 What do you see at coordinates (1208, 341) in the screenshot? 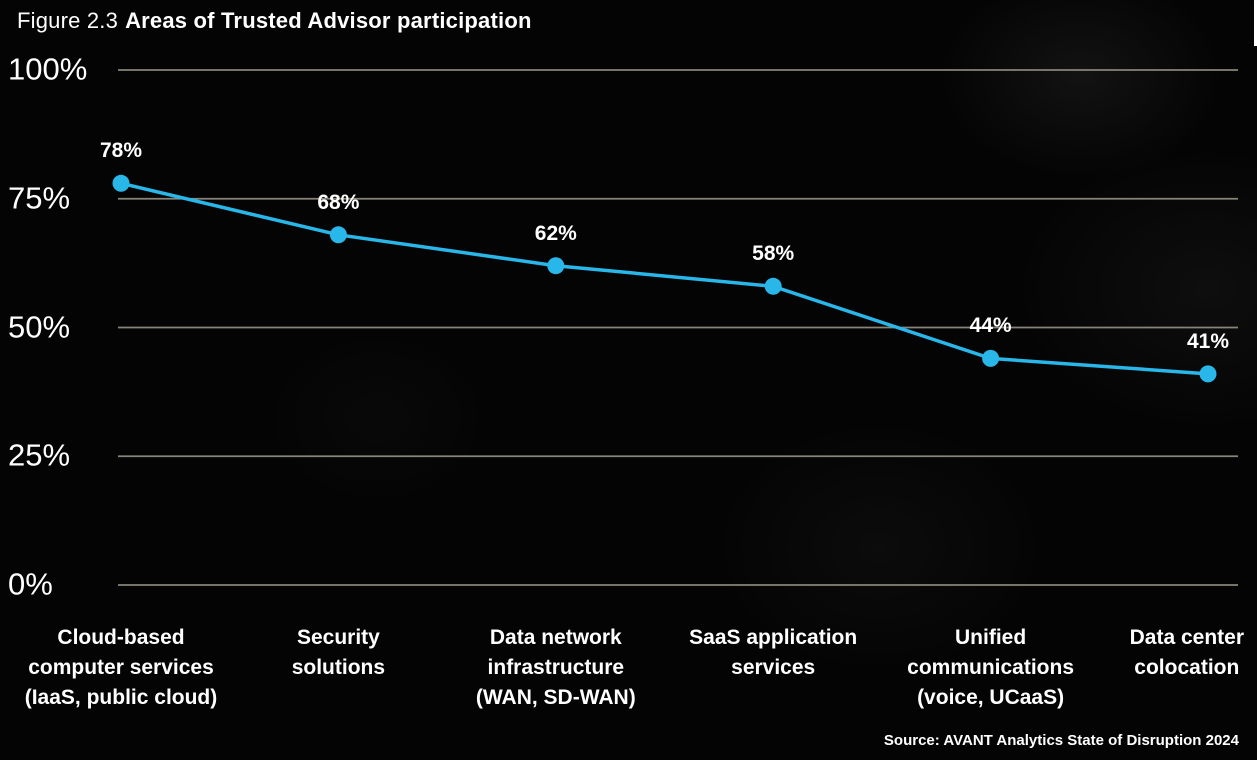
I see `data-point-label: 41%` at bounding box center [1208, 341].